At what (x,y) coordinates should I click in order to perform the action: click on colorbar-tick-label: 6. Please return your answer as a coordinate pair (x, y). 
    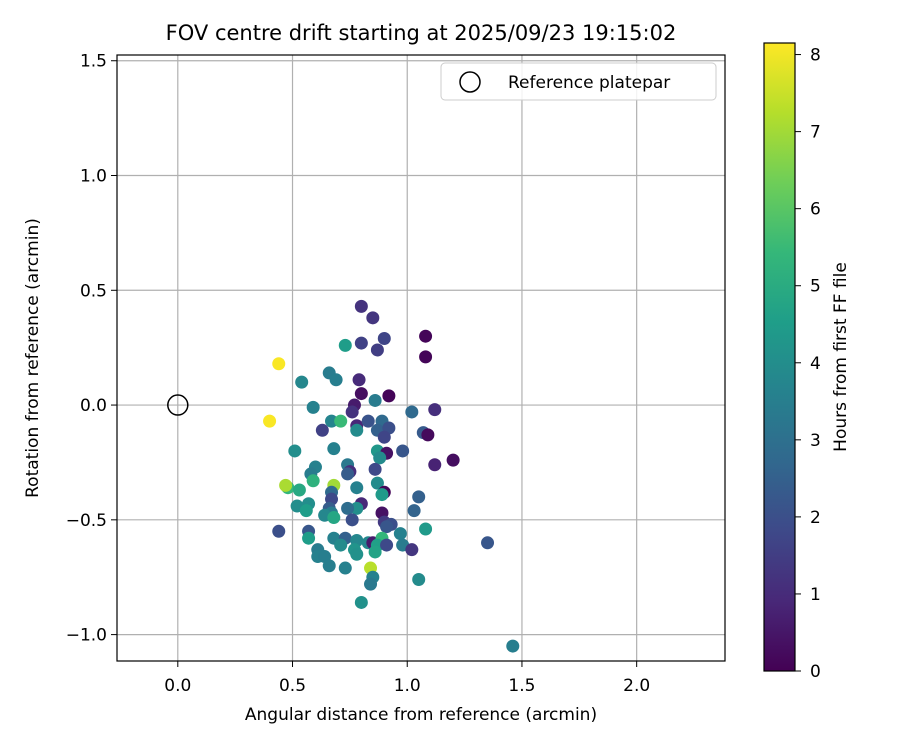
    Looking at the image, I should click on (815, 210).